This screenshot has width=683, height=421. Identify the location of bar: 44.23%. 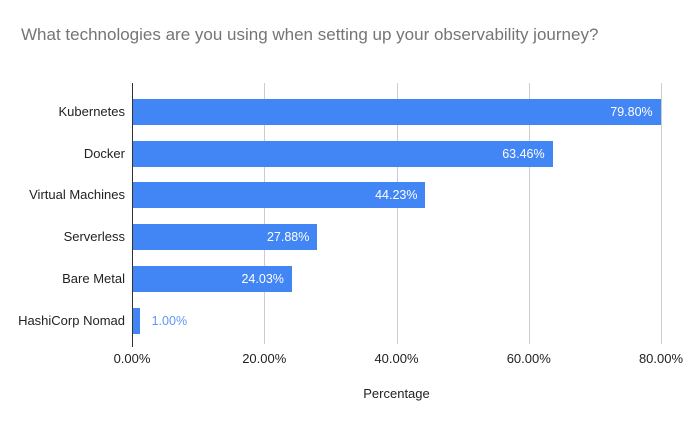
(279, 195).